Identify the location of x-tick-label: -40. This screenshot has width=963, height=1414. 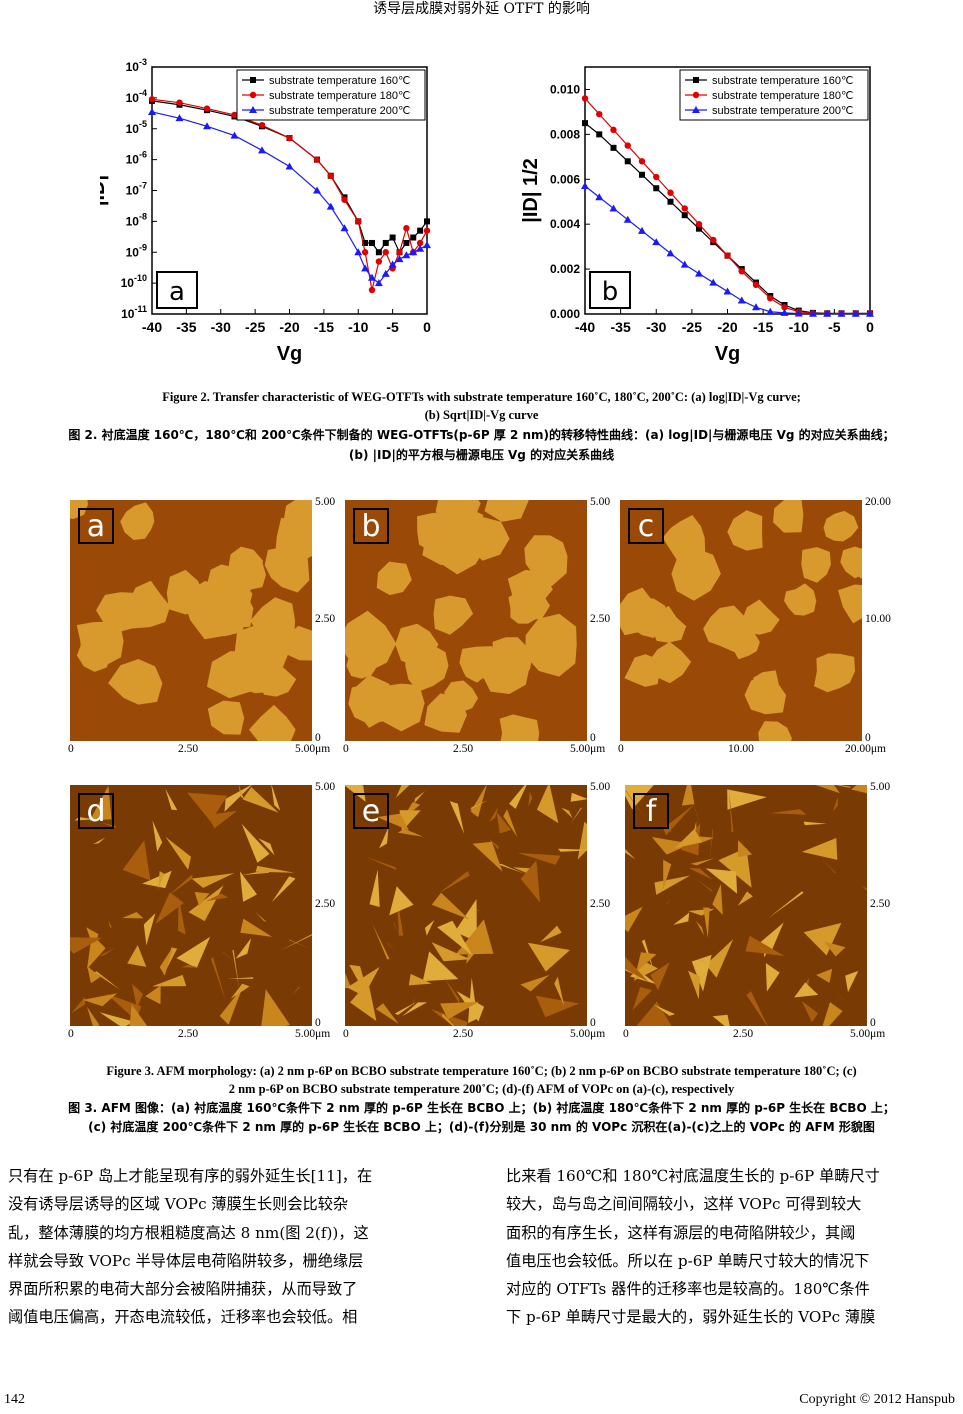
(152, 327).